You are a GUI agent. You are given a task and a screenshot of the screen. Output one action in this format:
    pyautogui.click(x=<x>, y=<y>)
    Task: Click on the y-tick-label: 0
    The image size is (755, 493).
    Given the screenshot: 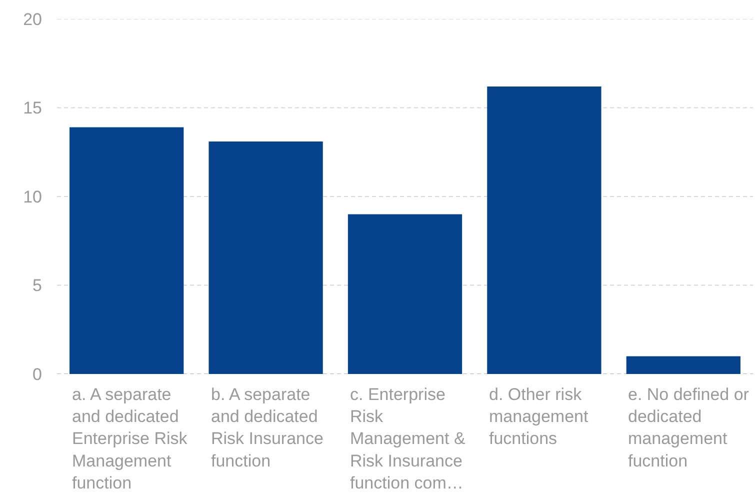 What is the action you would take?
    pyautogui.click(x=37, y=374)
    